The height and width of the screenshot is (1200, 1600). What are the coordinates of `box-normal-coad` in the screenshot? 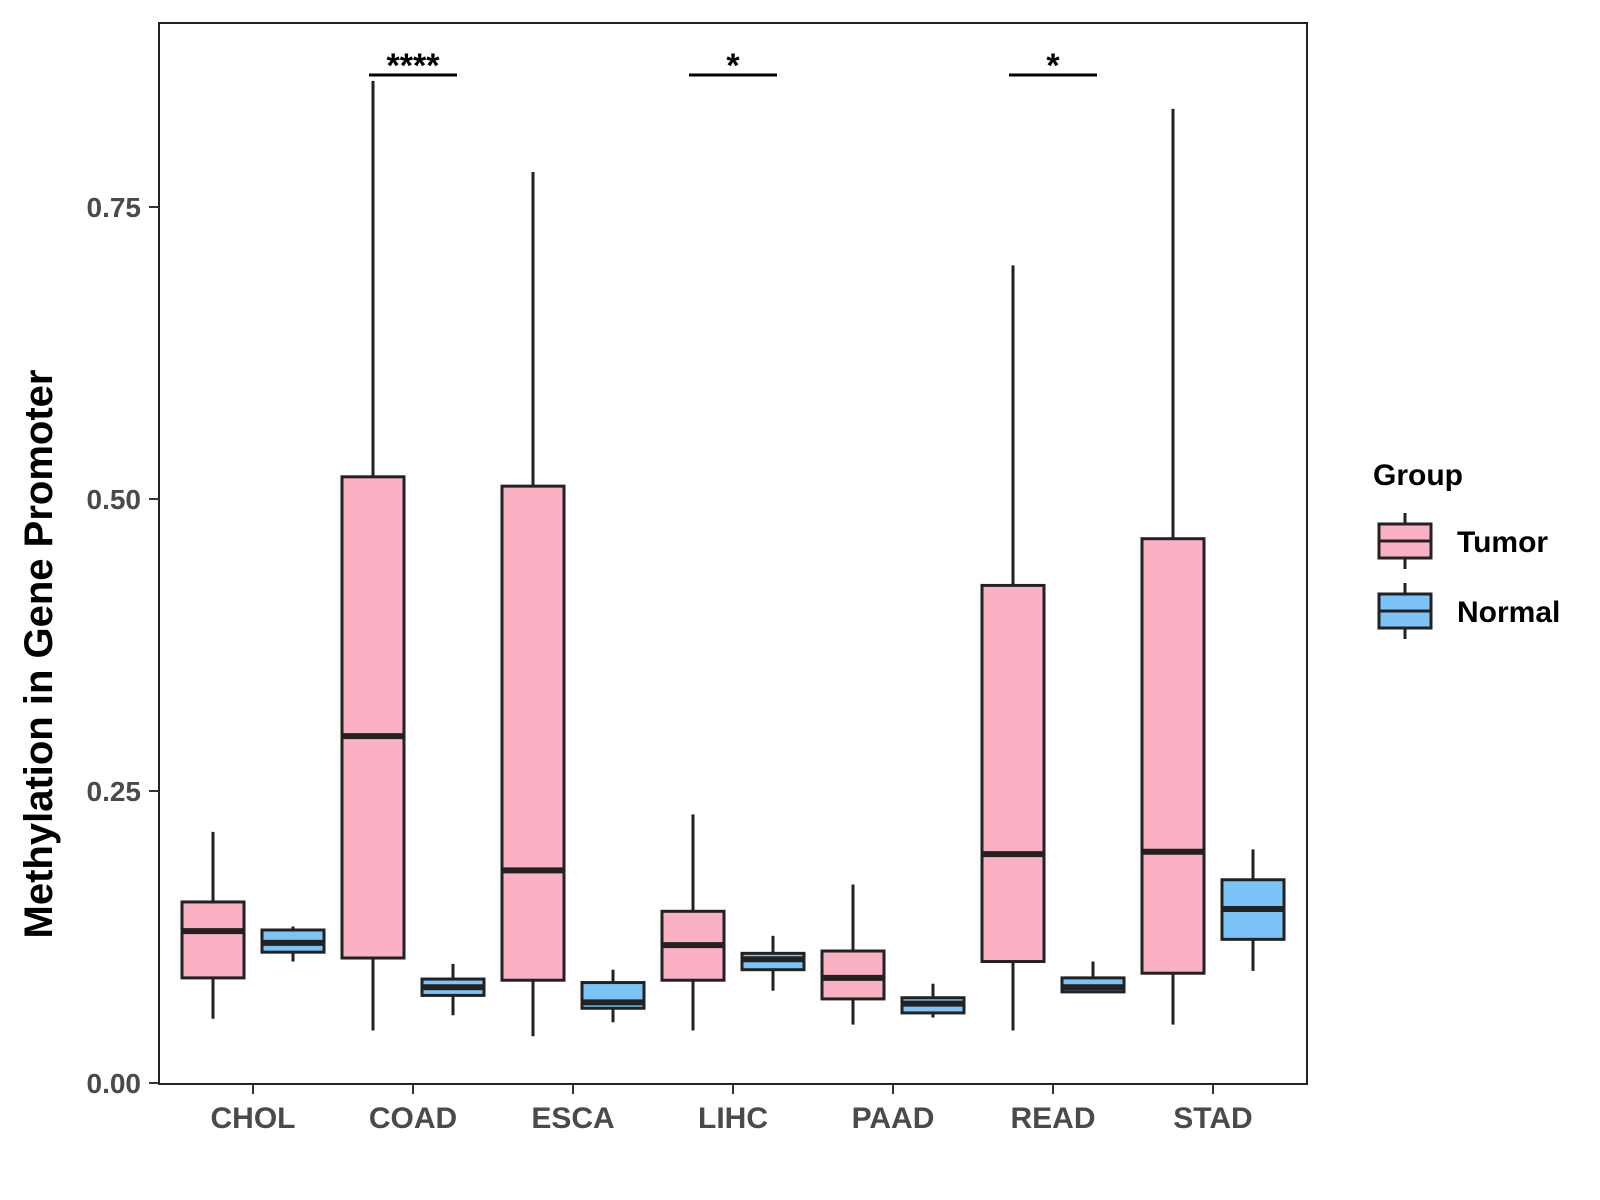 It's located at (453, 989).